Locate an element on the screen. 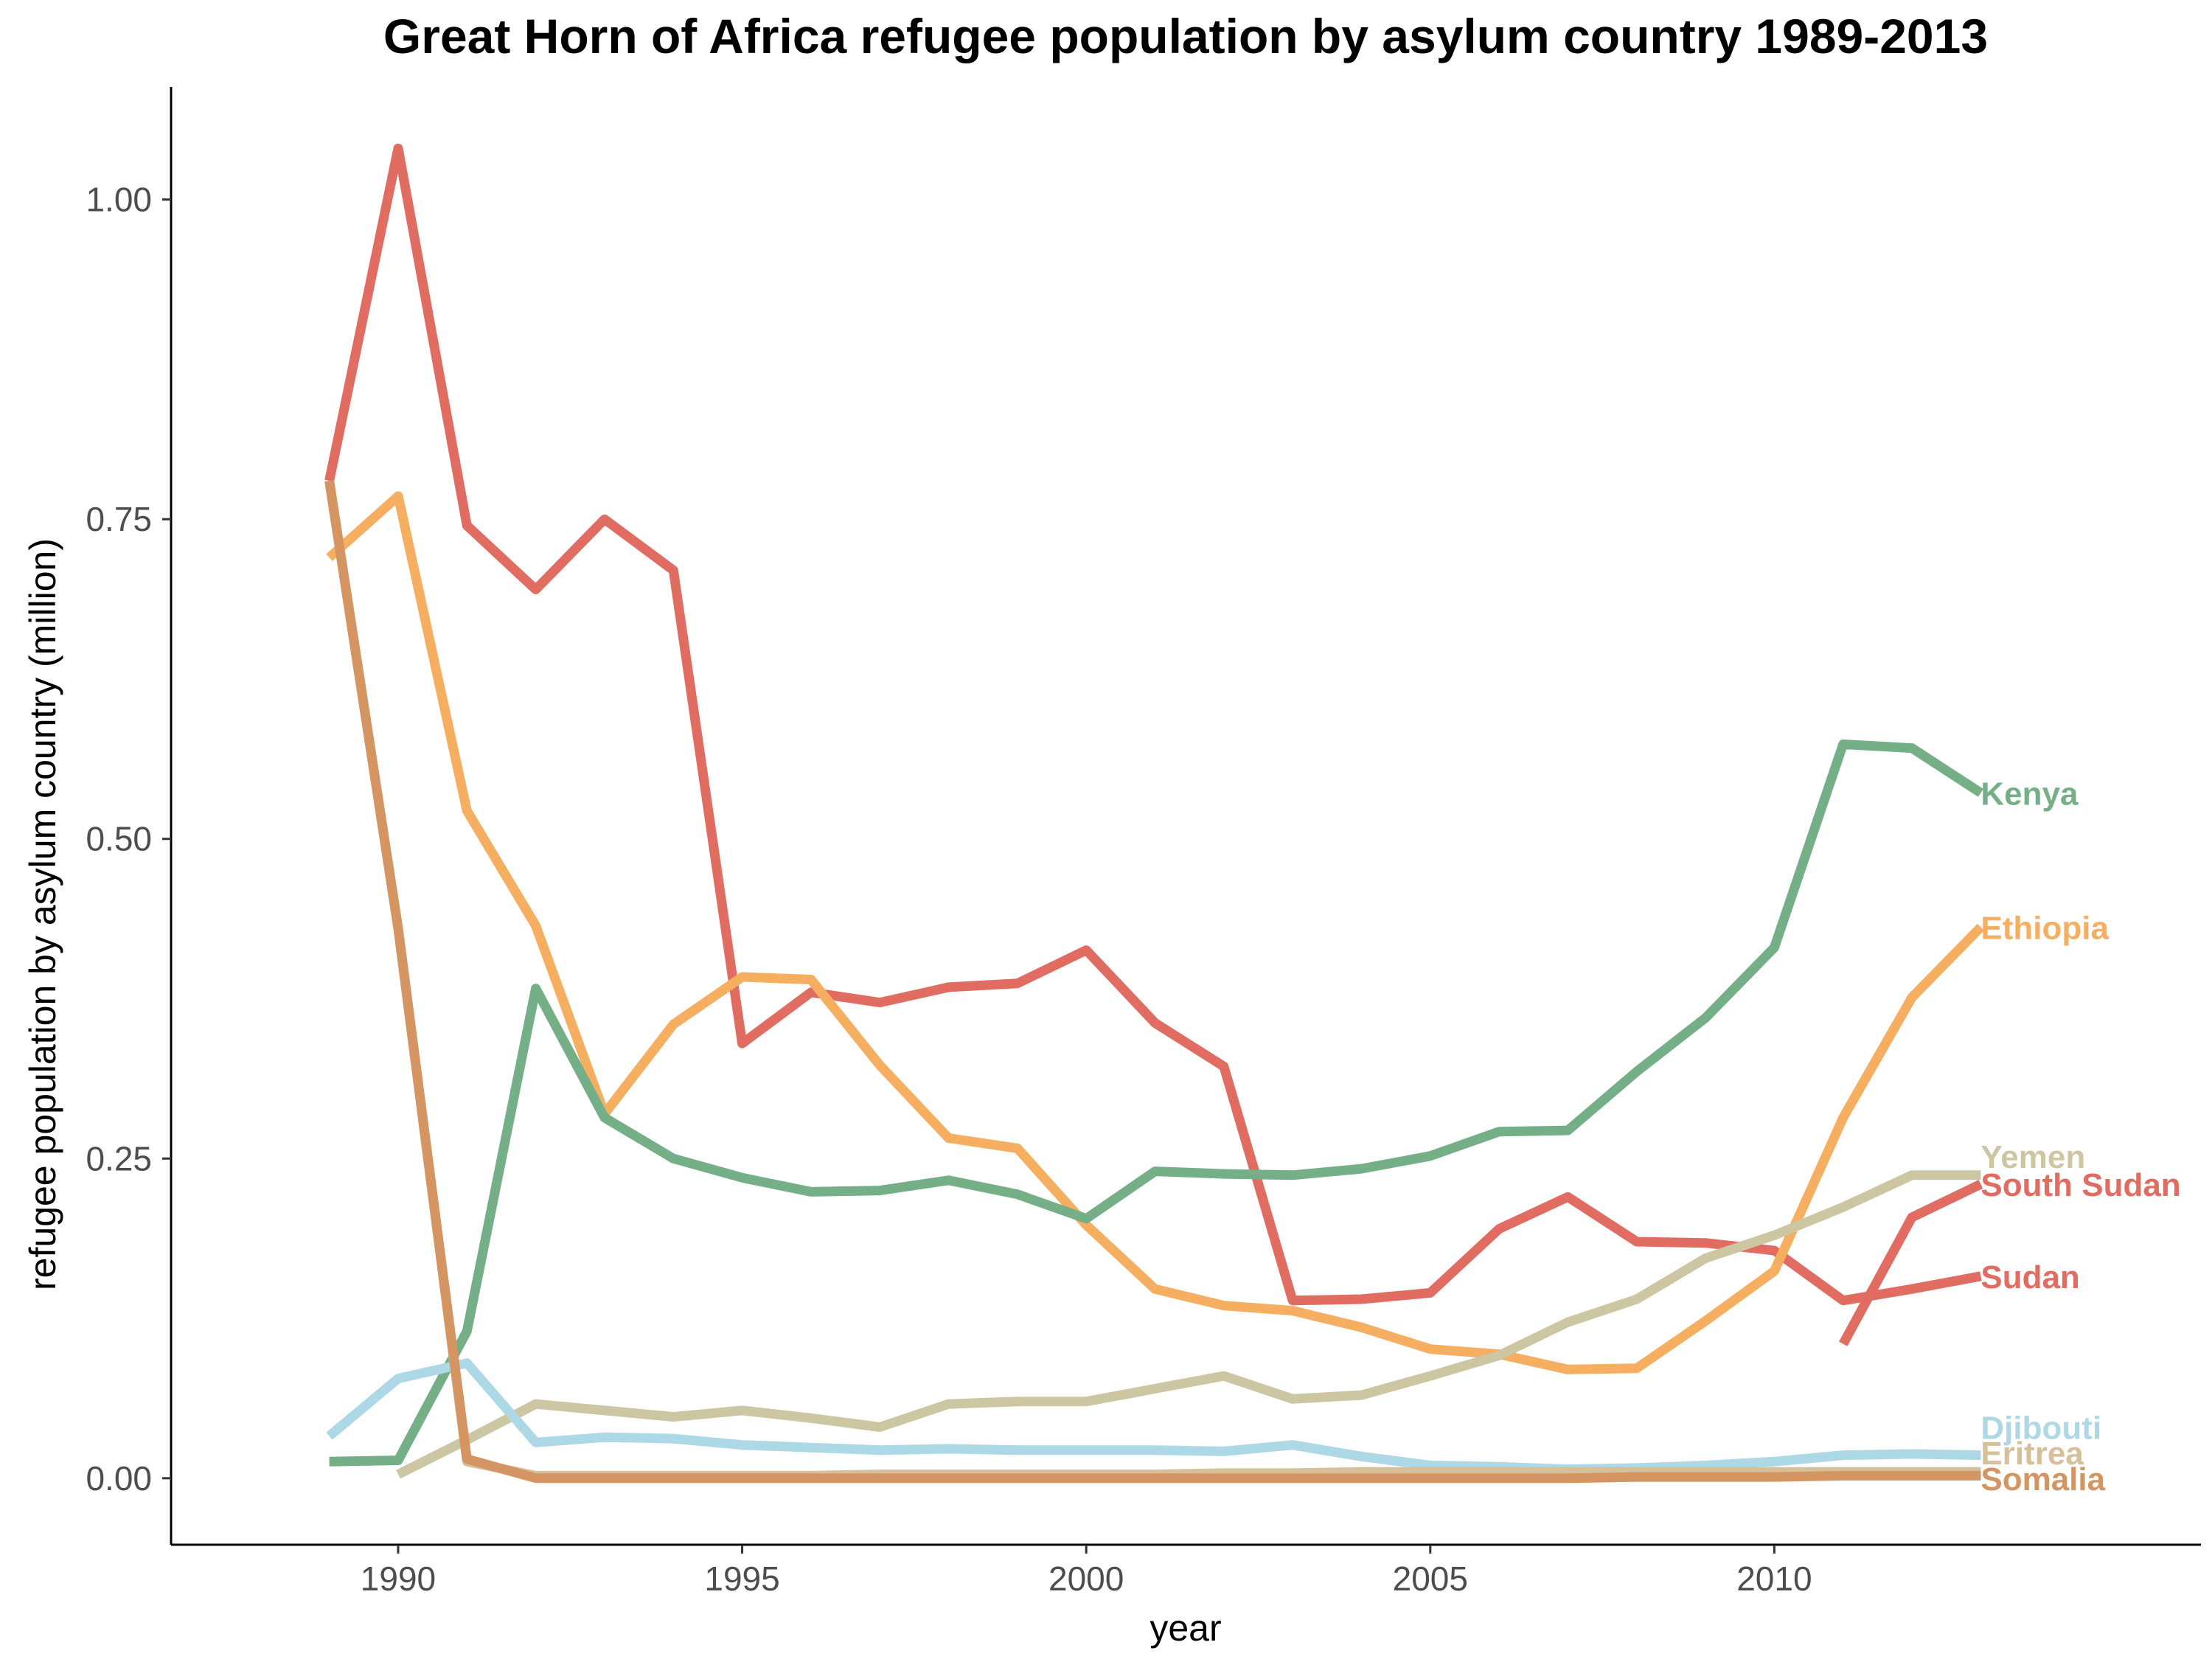 The width and height of the screenshot is (2212, 1659). series-label-somalia: Somalia is located at coordinates (2042, 1479).